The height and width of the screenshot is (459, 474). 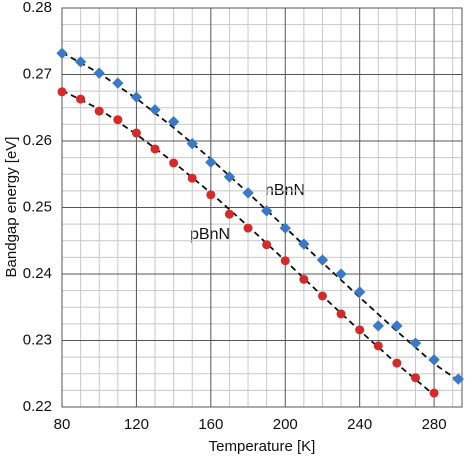 I want to click on y-tick-label: 0.27, so click(x=37, y=73).